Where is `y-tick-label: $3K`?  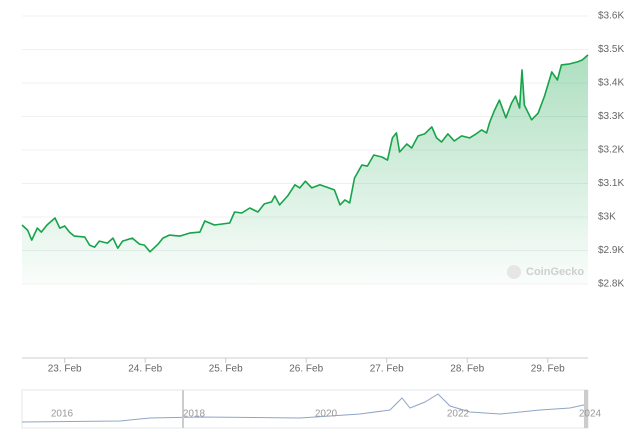 y-tick-label: $3K is located at coordinates (607, 217).